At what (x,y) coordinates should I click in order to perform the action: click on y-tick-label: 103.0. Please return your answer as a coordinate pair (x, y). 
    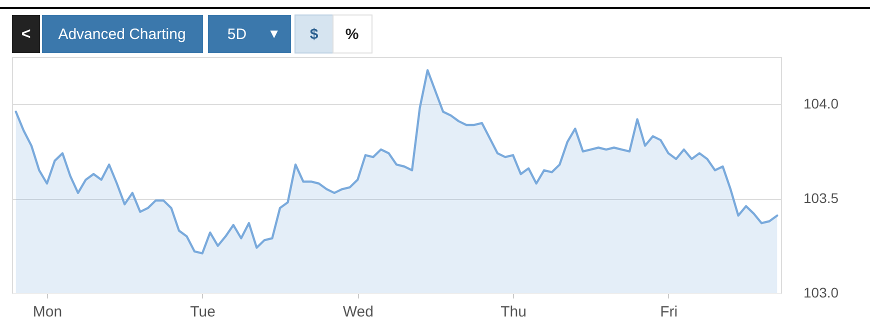
    Looking at the image, I should click on (821, 292).